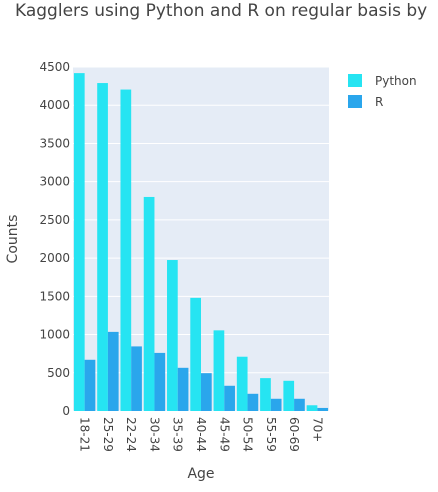 The height and width of the screenshot is (492, 438). What do you see at coordinates (85, 434) in the screenshot?
I see `x-tick-label: 18-21` at bounding box center [85, 434].